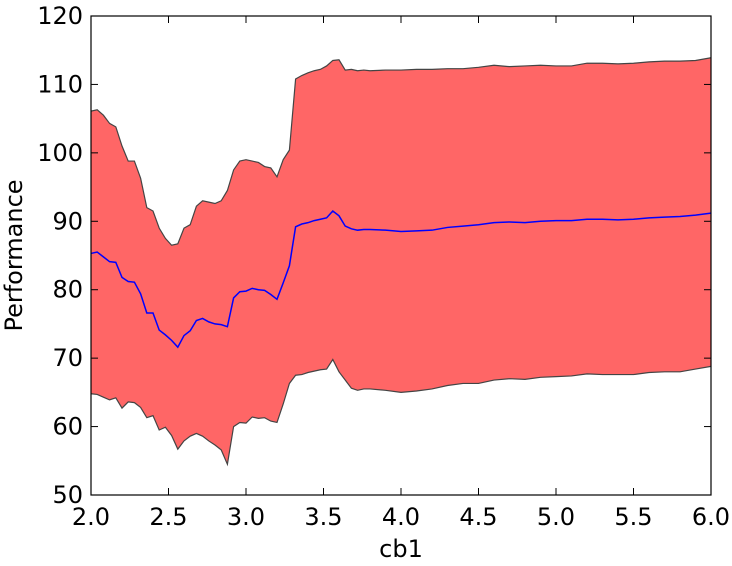 This screenshot has height=566, width=732. What do you see at coordinates (246, 517) in the screenshot?
I see `x-tick-label: 3.0` at bounding box center [246, 517].